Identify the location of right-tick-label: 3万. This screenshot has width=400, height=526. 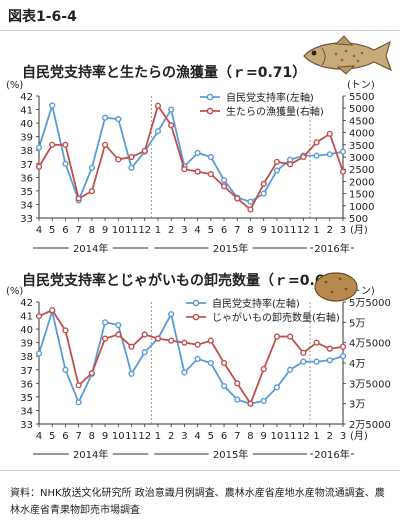
(357, 405).